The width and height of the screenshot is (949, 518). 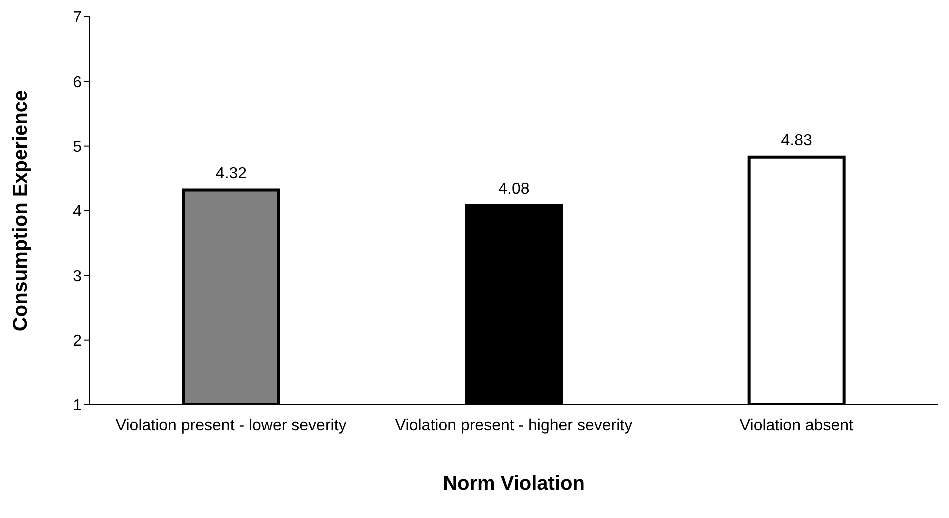 I want to click on data-label: 4.83, so click(x=797, y=141).